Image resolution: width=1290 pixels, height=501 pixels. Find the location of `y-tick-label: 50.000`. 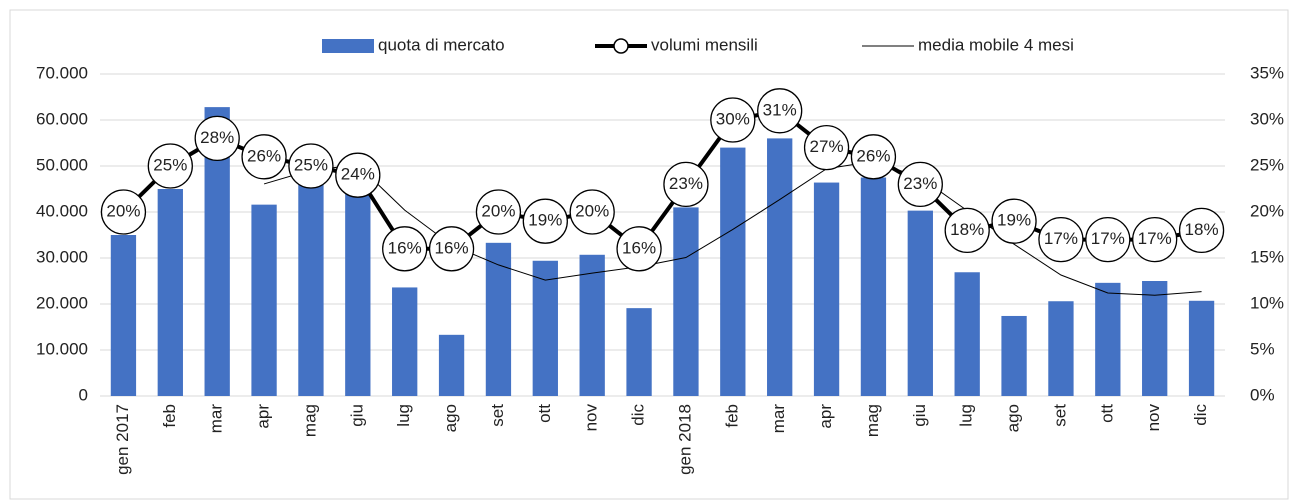

y-tick-label: 50.000 is located at coordinates (62, 164).